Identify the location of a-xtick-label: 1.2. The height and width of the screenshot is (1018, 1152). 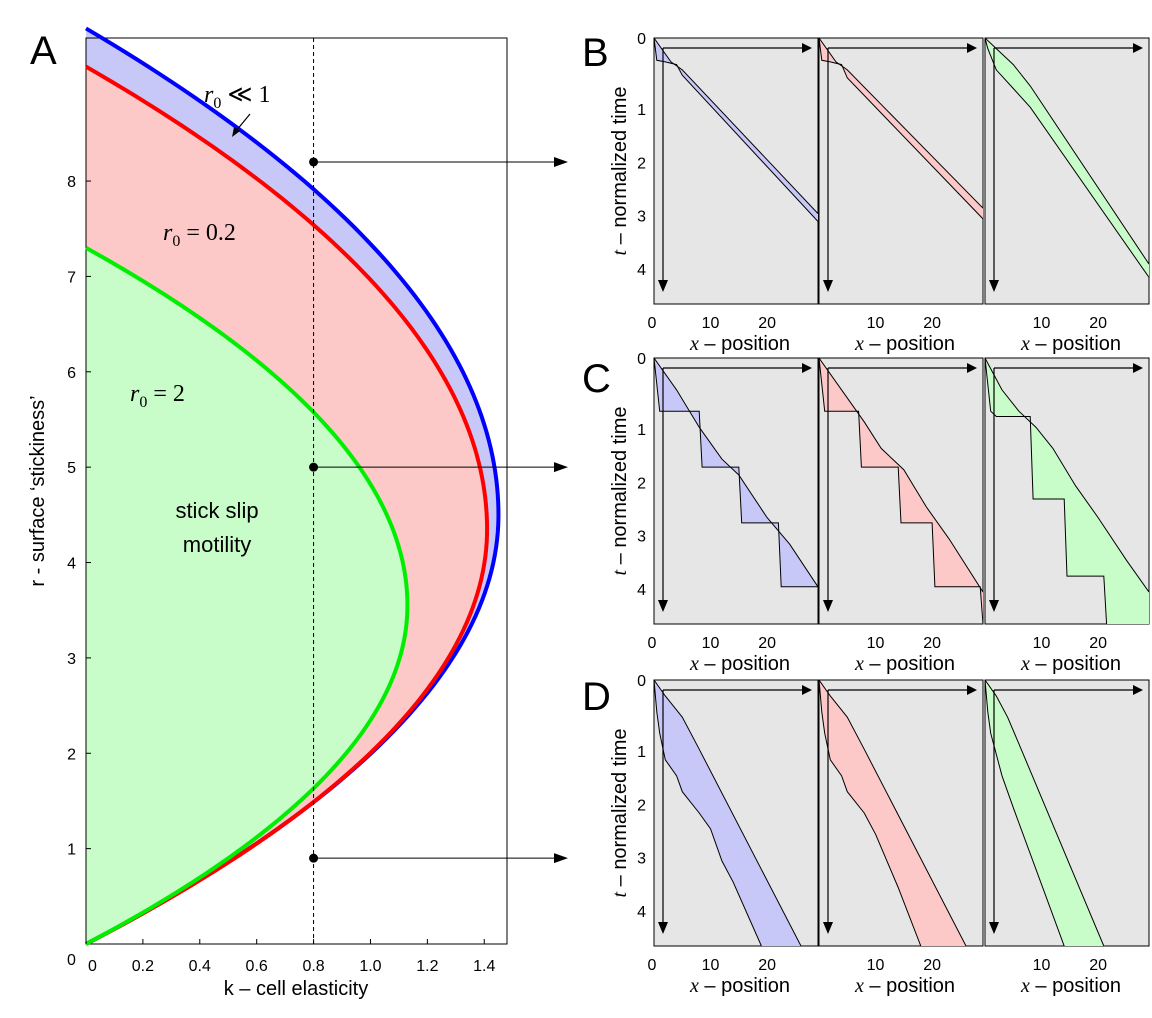
(427, 966).